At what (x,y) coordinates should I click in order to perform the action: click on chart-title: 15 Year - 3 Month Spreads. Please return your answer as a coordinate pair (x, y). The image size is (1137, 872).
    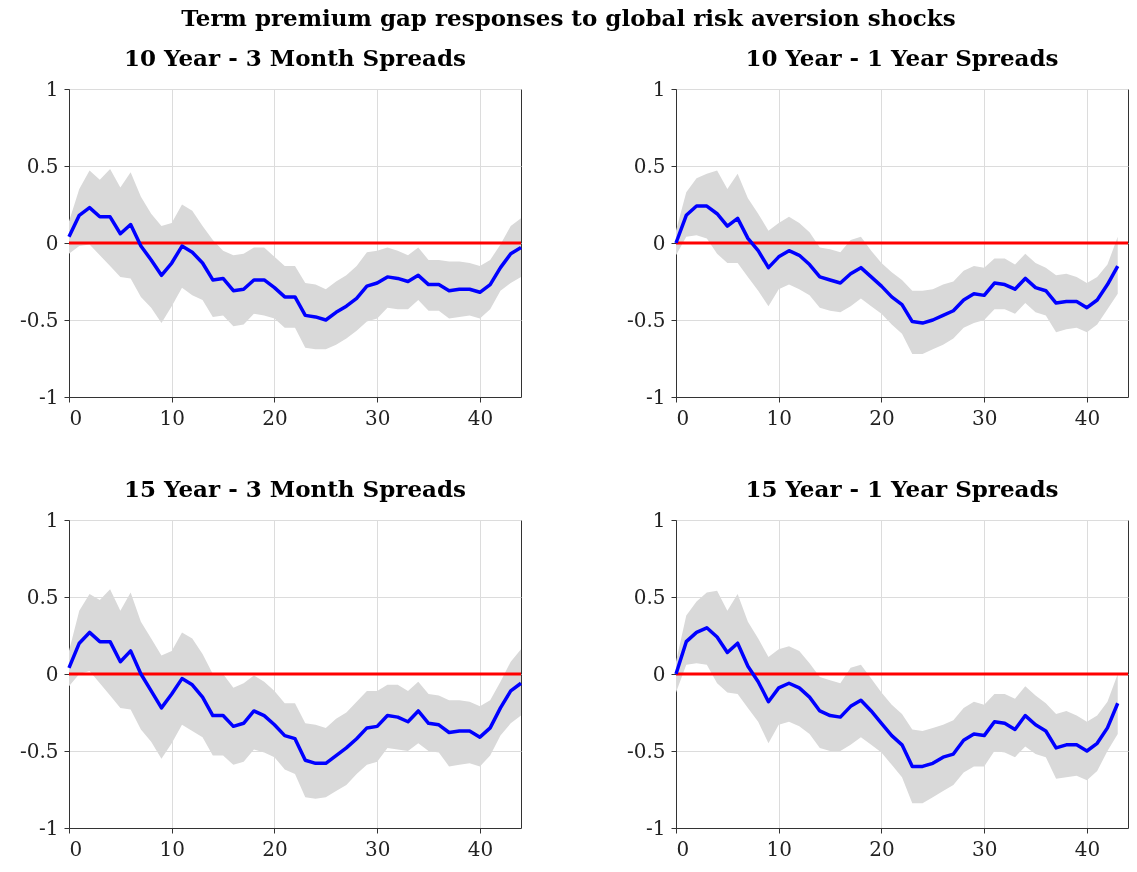
    Looking at the image, I should click on (295, 488).